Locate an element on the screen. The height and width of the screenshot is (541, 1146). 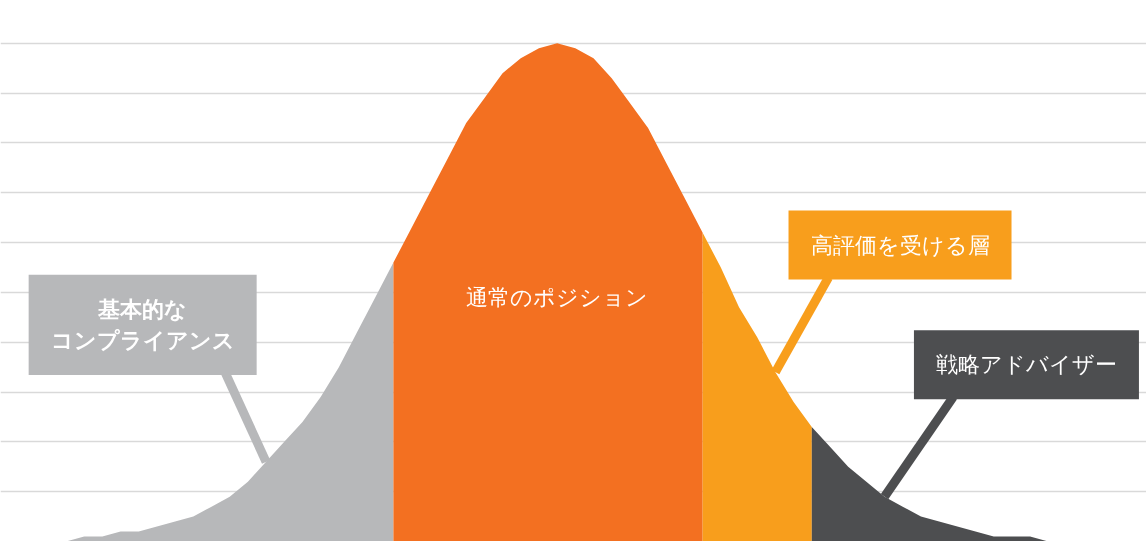
annotation: 通常のポジション is located at coordinates (557, 297).